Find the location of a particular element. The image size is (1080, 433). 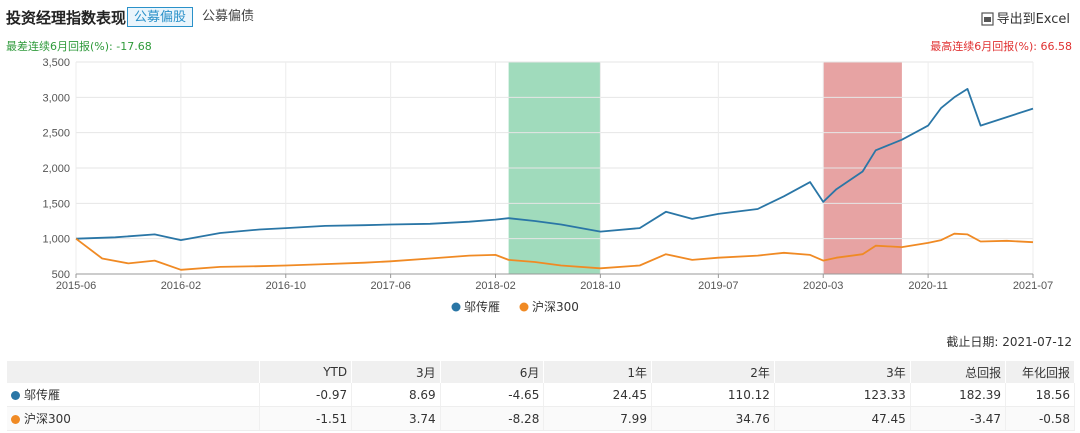

cell-3y: 123.33 is located at coordinates (842, 395).